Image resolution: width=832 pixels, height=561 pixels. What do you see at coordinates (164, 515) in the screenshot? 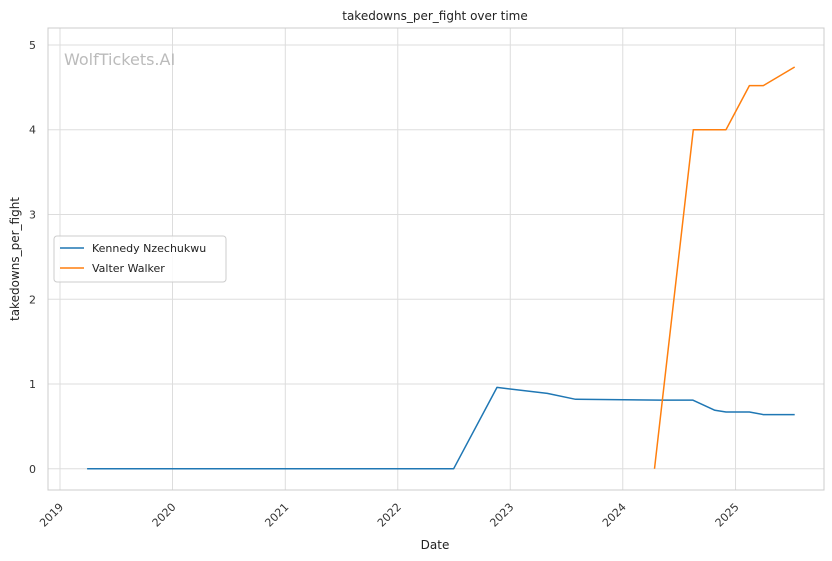
I see `x-tick-label: 2020` at bounding box center [164, 515].